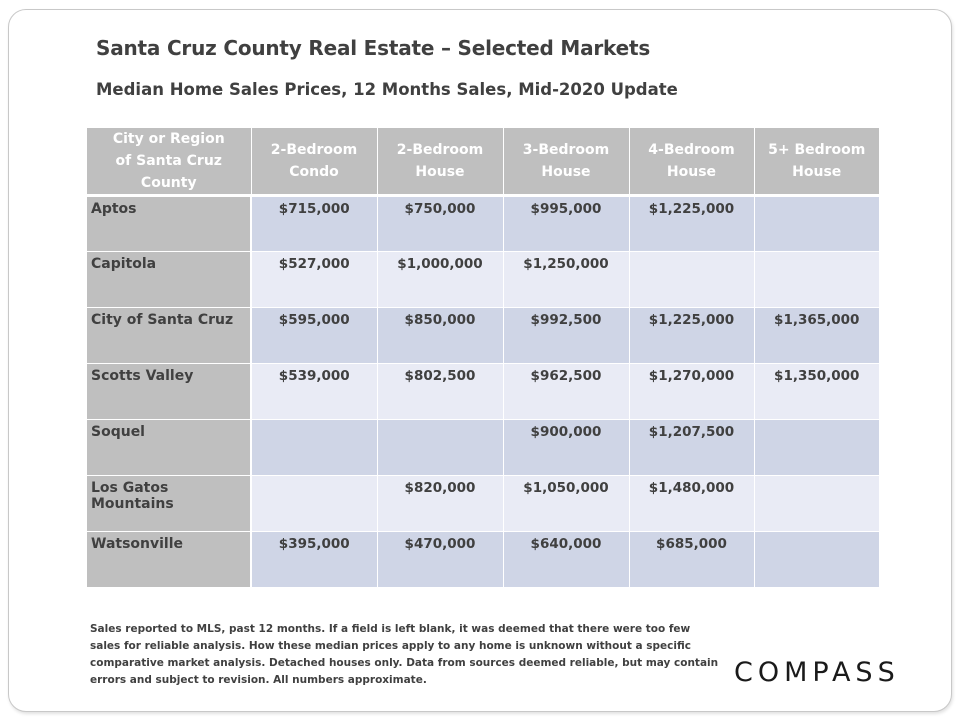 The width and height of the screenshot is (960, 720). I want to click on column-header: 2-Bedroom Condo, so click(314, 162).